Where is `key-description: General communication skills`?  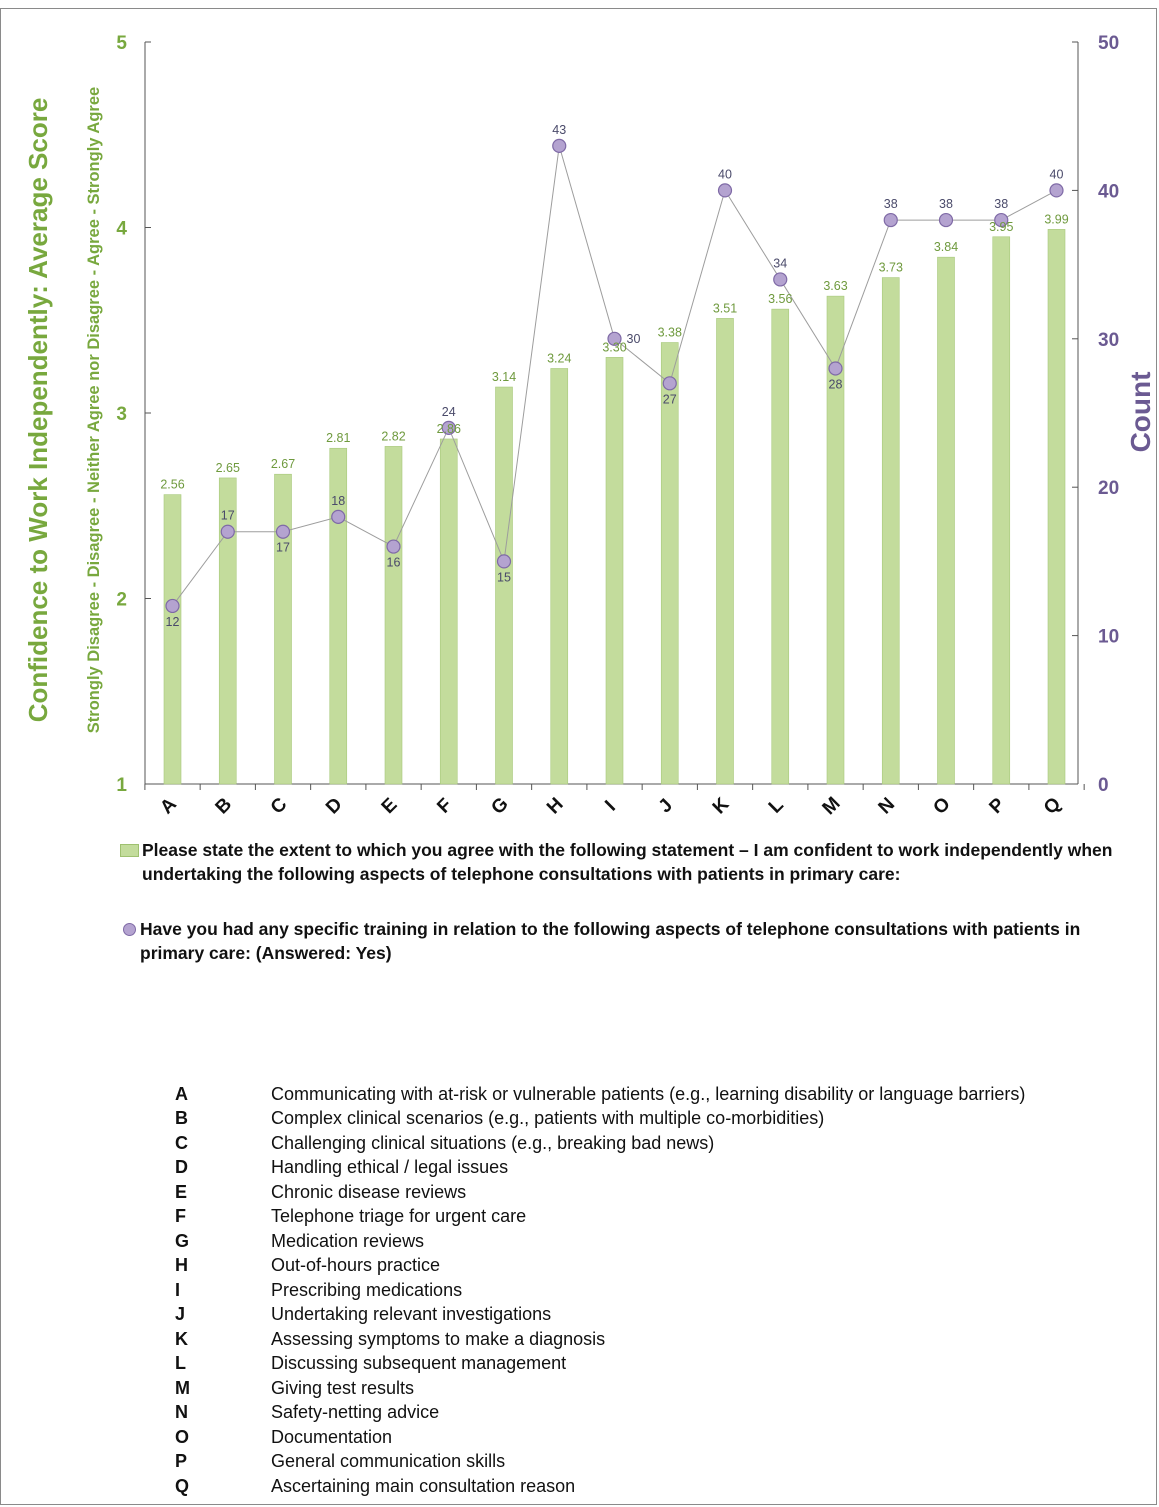 key-description: General communication skills is located at coordinates (388, 1461).